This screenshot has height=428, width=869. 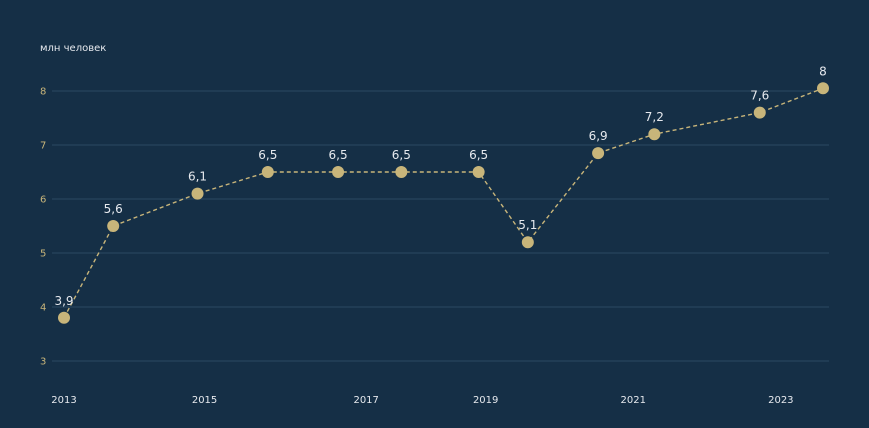 What do you see at coordinates (422, 400) in the screenshot?
I see `x-axis-ticks: 2013 2015 2017 2019 2021 2023` at bounding box center [422, 400].